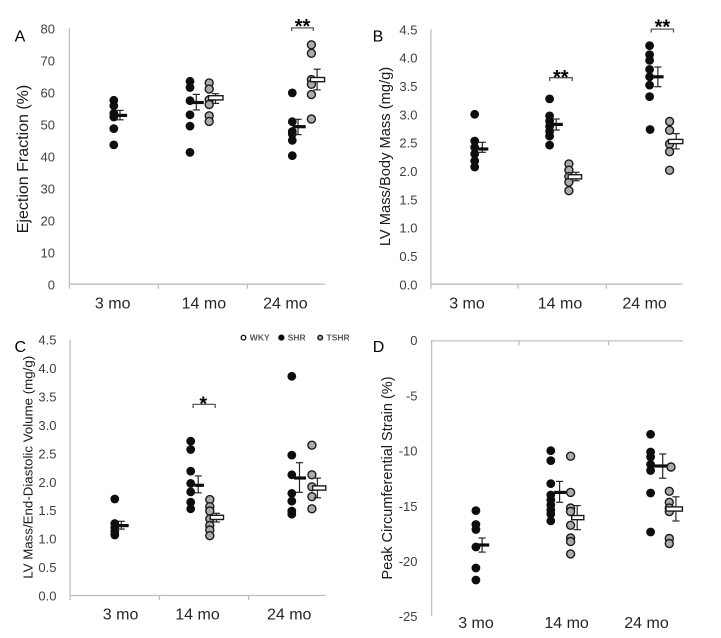 This screenshot has width=721, height=638. I want to click on svg-text: 60, so click(48, 93).